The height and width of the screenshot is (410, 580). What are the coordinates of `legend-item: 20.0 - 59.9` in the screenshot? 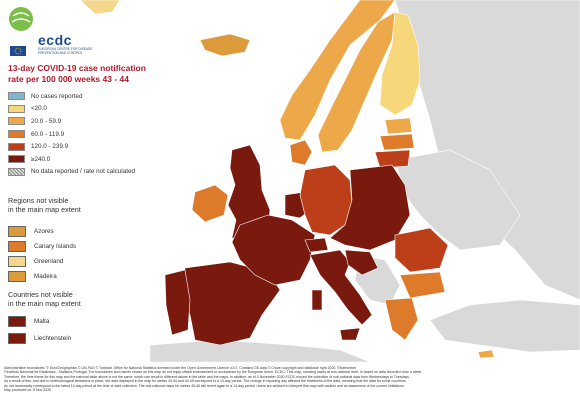 It's located at (88, 121).